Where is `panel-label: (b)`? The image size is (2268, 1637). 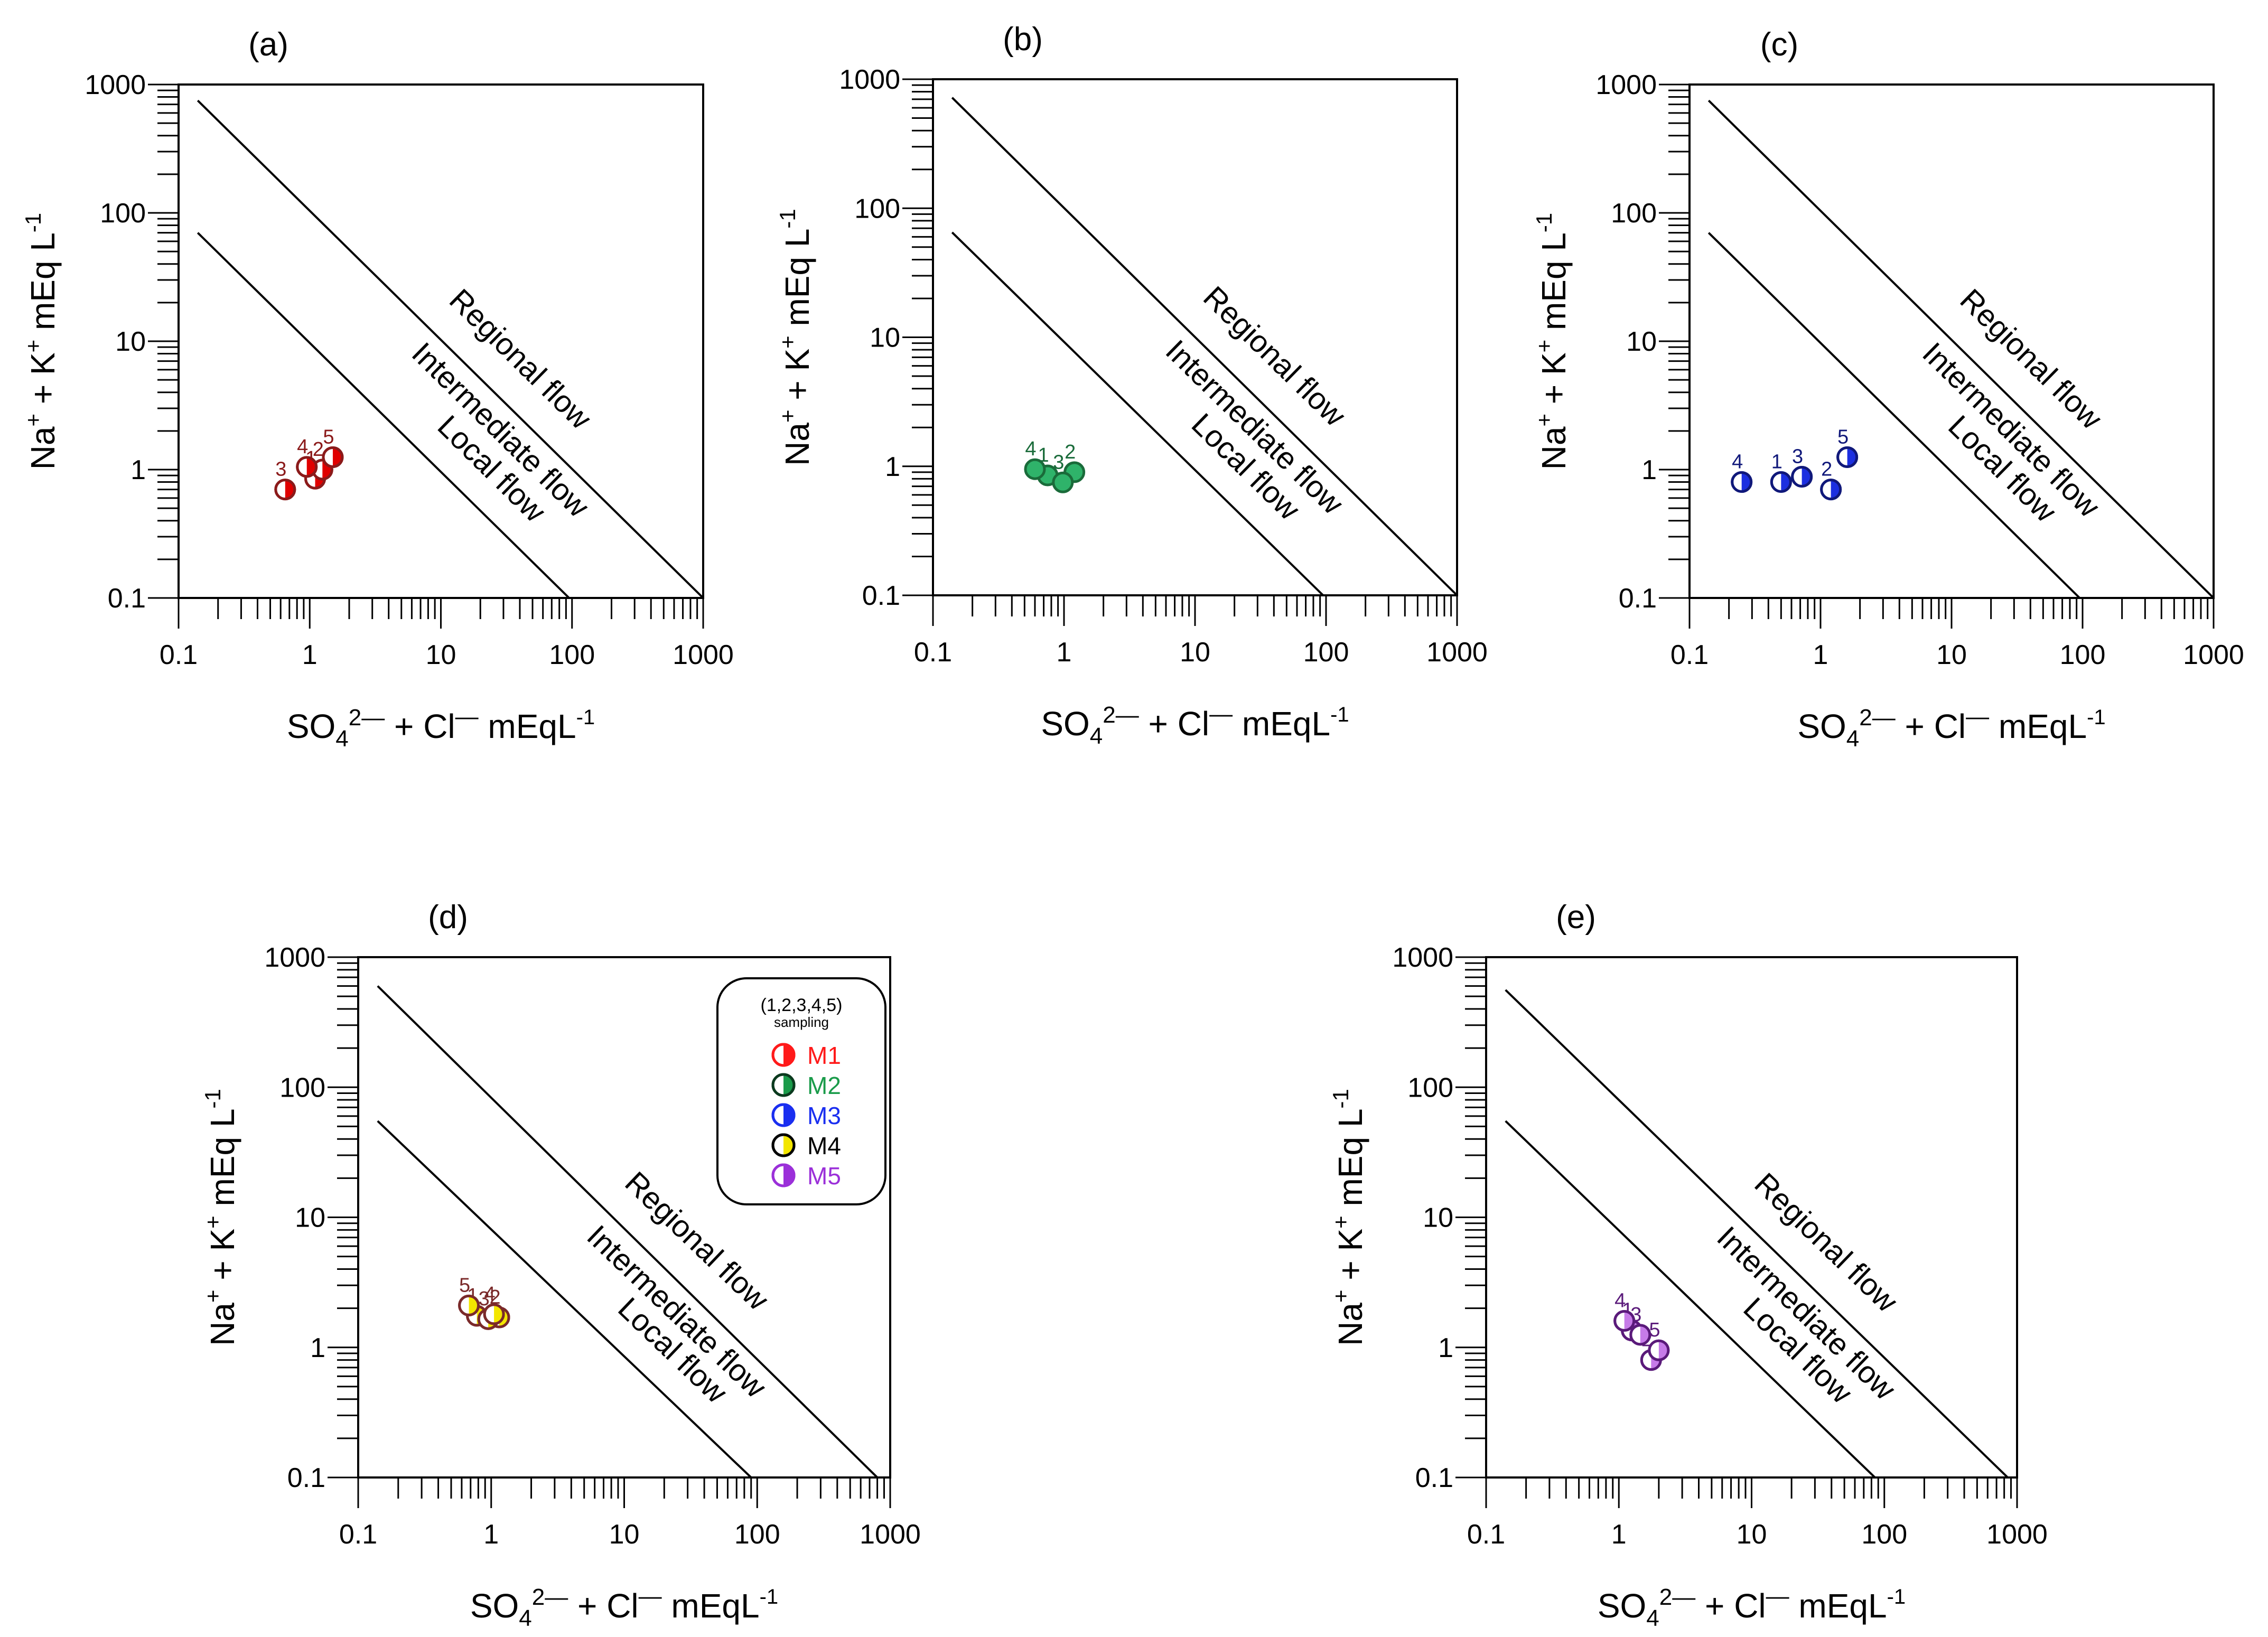 panel-label: (b) is located at coordinates (1023, 39).